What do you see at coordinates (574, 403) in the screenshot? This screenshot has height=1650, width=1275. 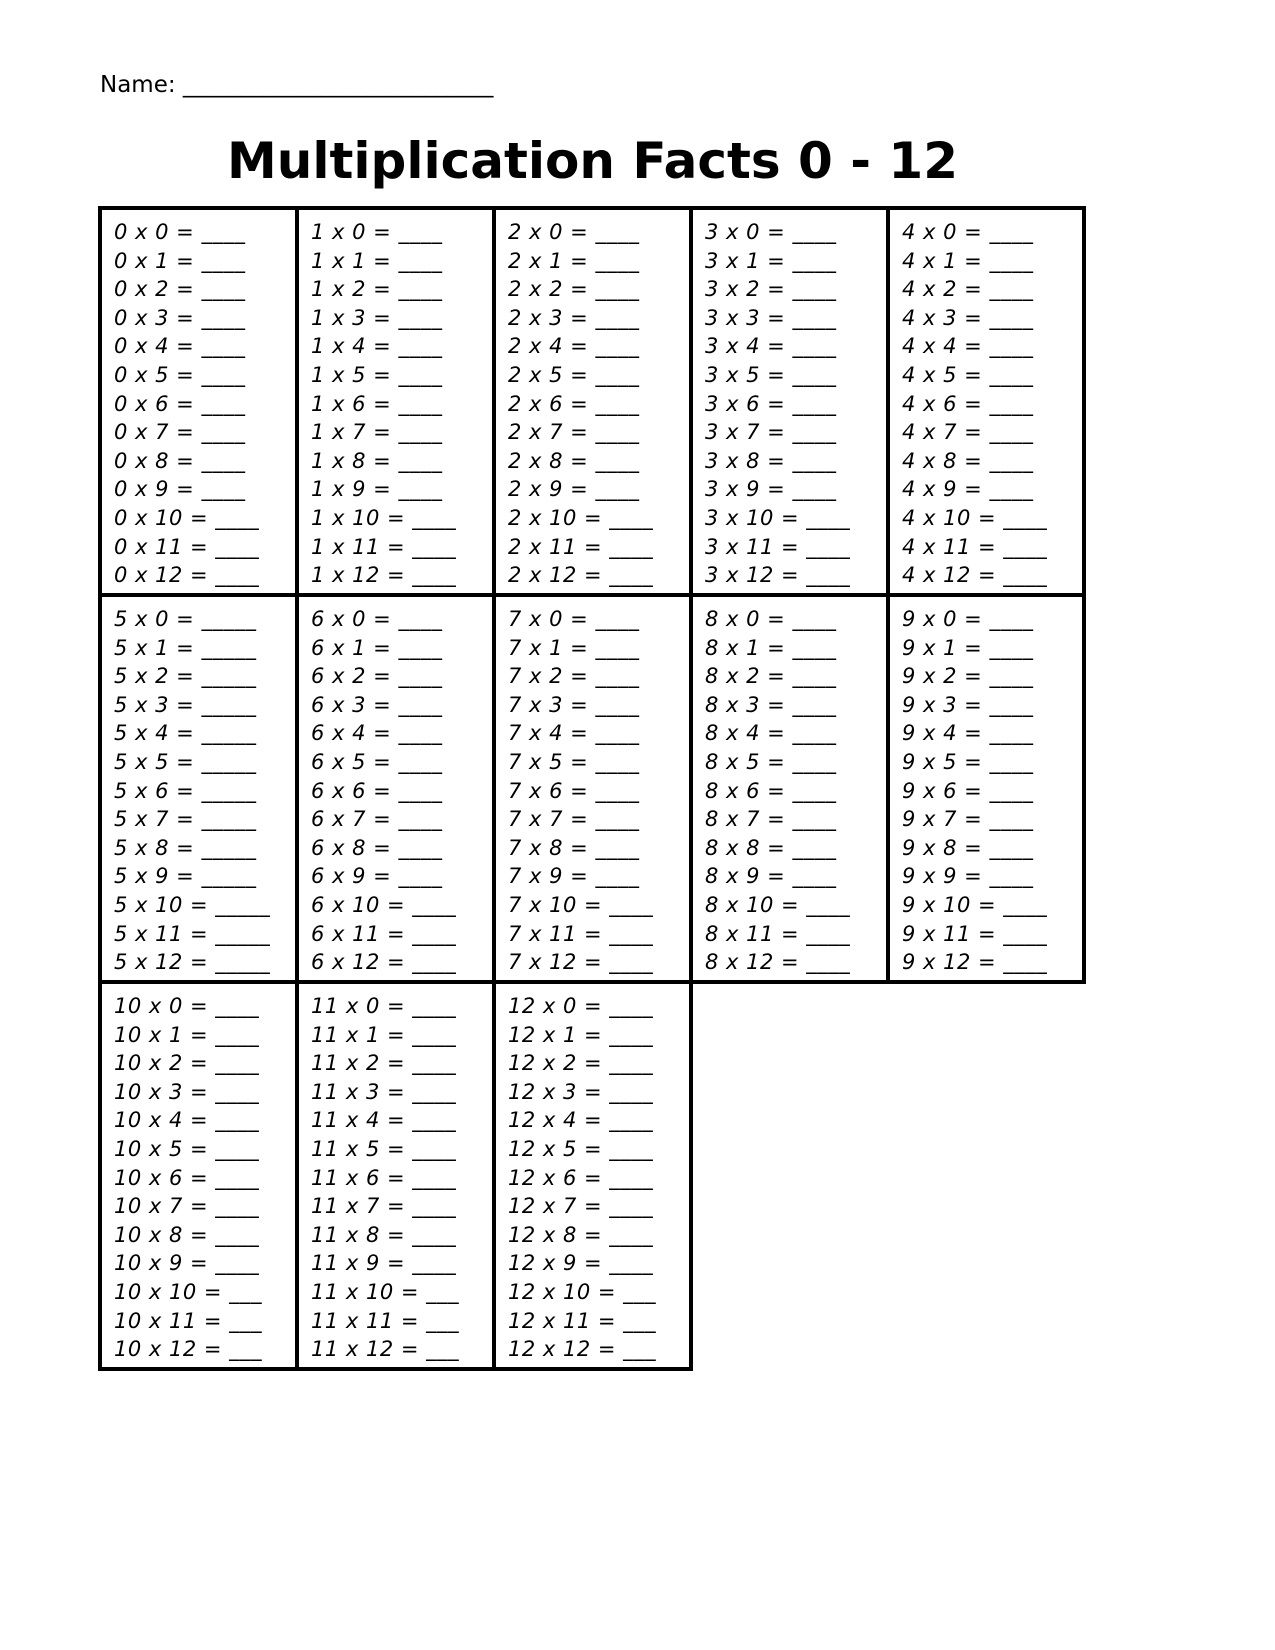 I see `problem: 2 x 6 = ____` at bounding box center [574, 403].